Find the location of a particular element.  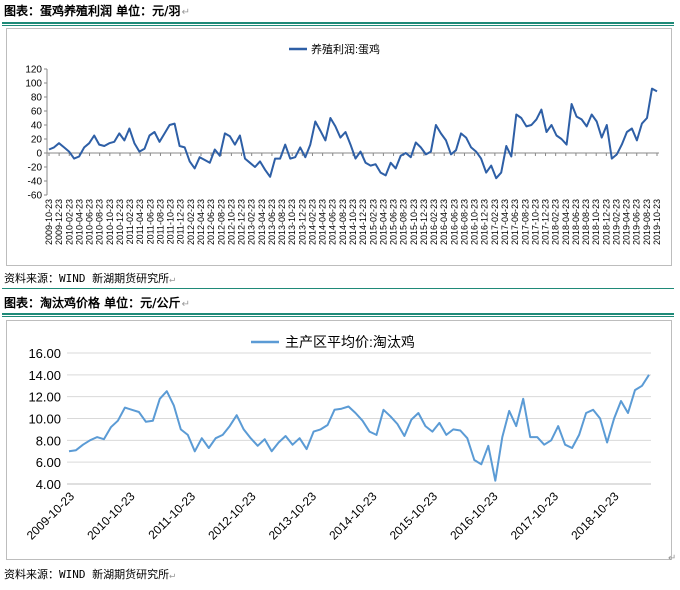

figure2-source: 资料来源：WIND 新湖期货研究所↵ is located at coordinates (89, 574).